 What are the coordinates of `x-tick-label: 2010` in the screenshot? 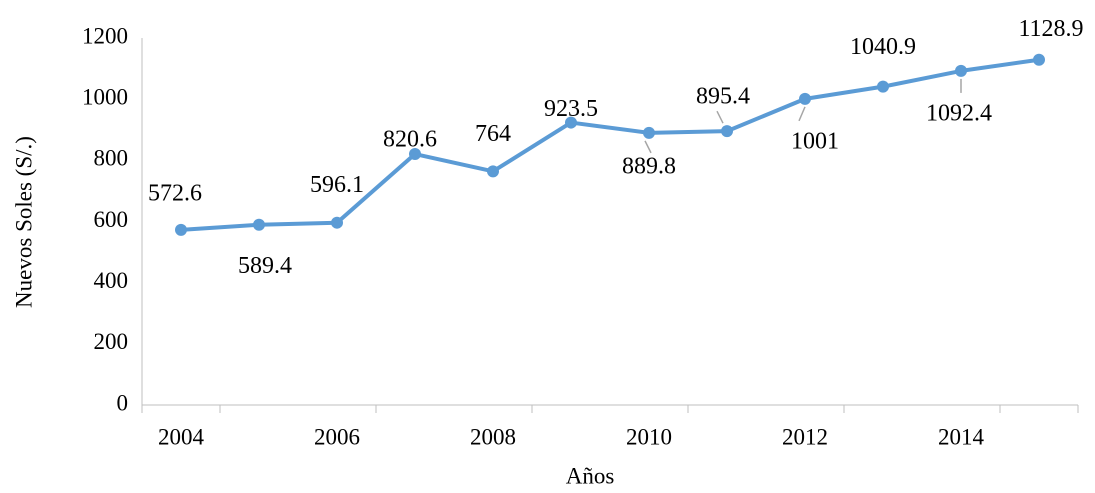 It's located at (649, 436).